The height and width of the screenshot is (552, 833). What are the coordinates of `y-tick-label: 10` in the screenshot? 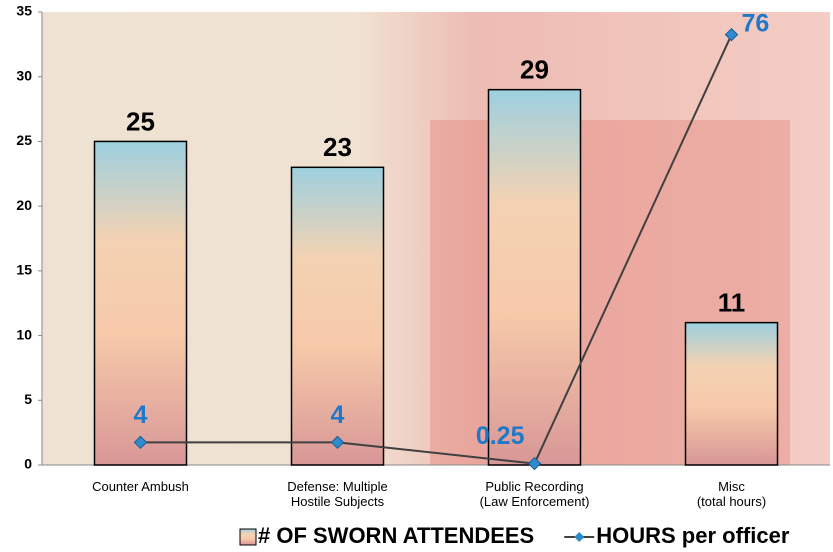 It's located at (24, 334).